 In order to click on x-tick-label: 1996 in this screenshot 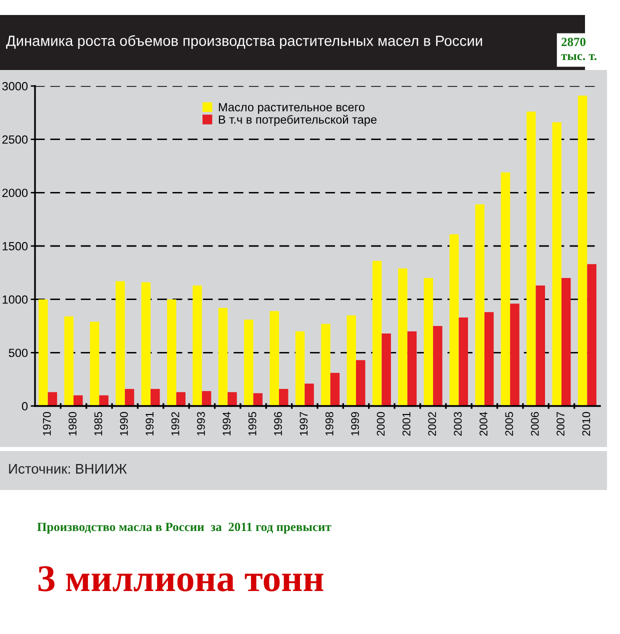, I will do `click(278, 424)`.